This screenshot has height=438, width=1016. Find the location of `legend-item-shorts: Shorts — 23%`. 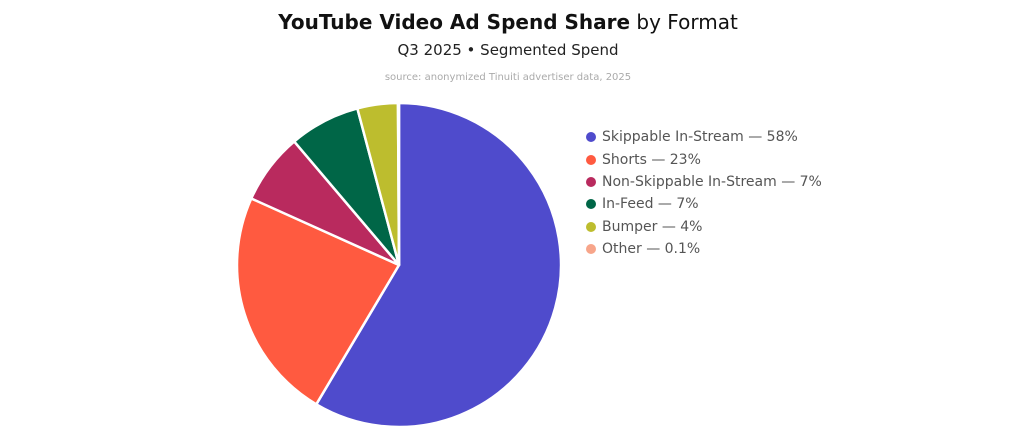

legend-item-shorts: Shorts — 23% is located at coordinates (704, 159).